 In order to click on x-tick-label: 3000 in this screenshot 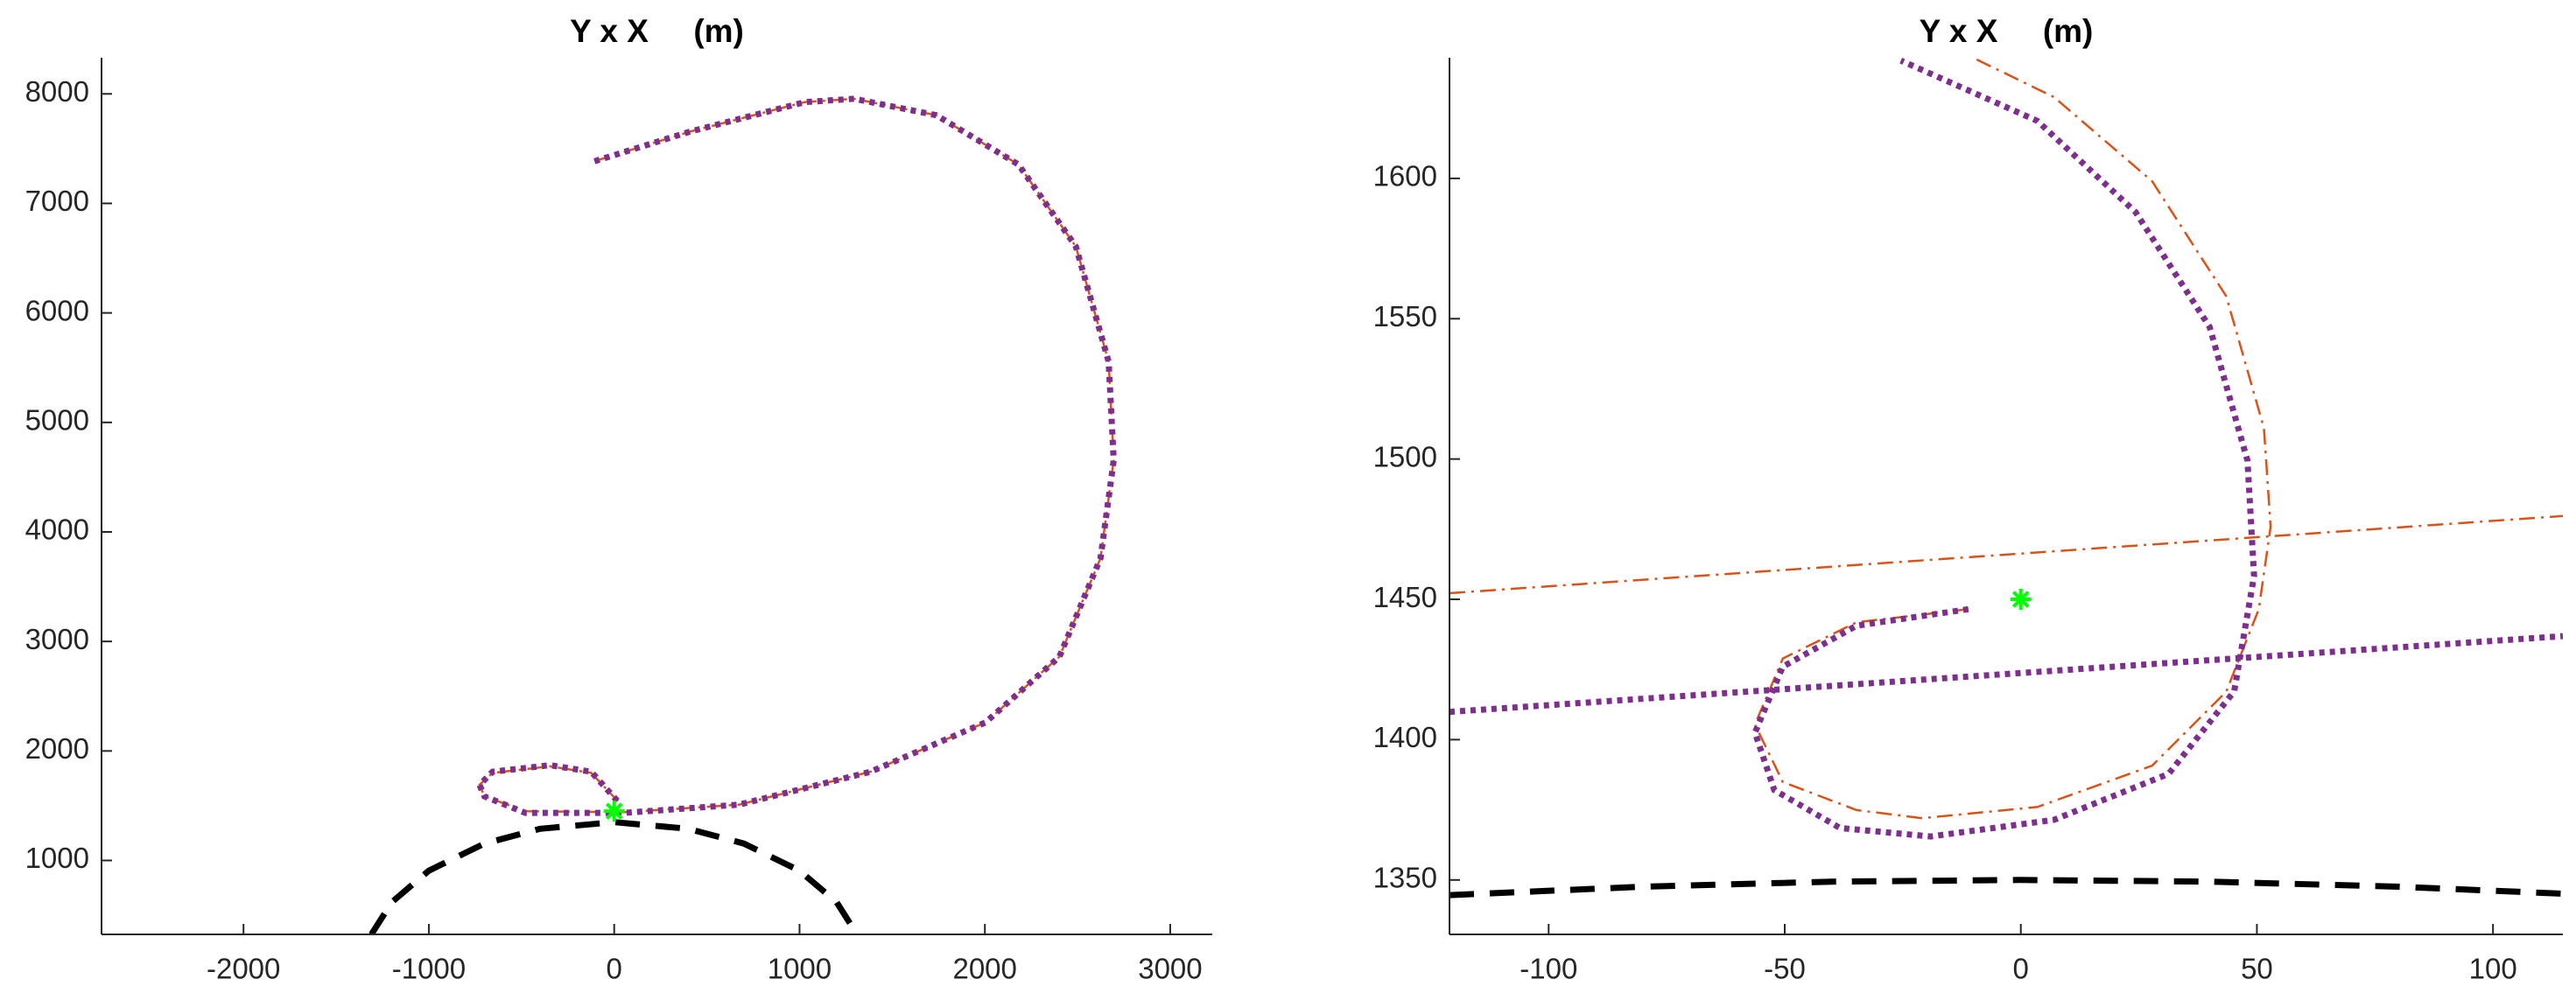, I will do `click(1170, 969)`.